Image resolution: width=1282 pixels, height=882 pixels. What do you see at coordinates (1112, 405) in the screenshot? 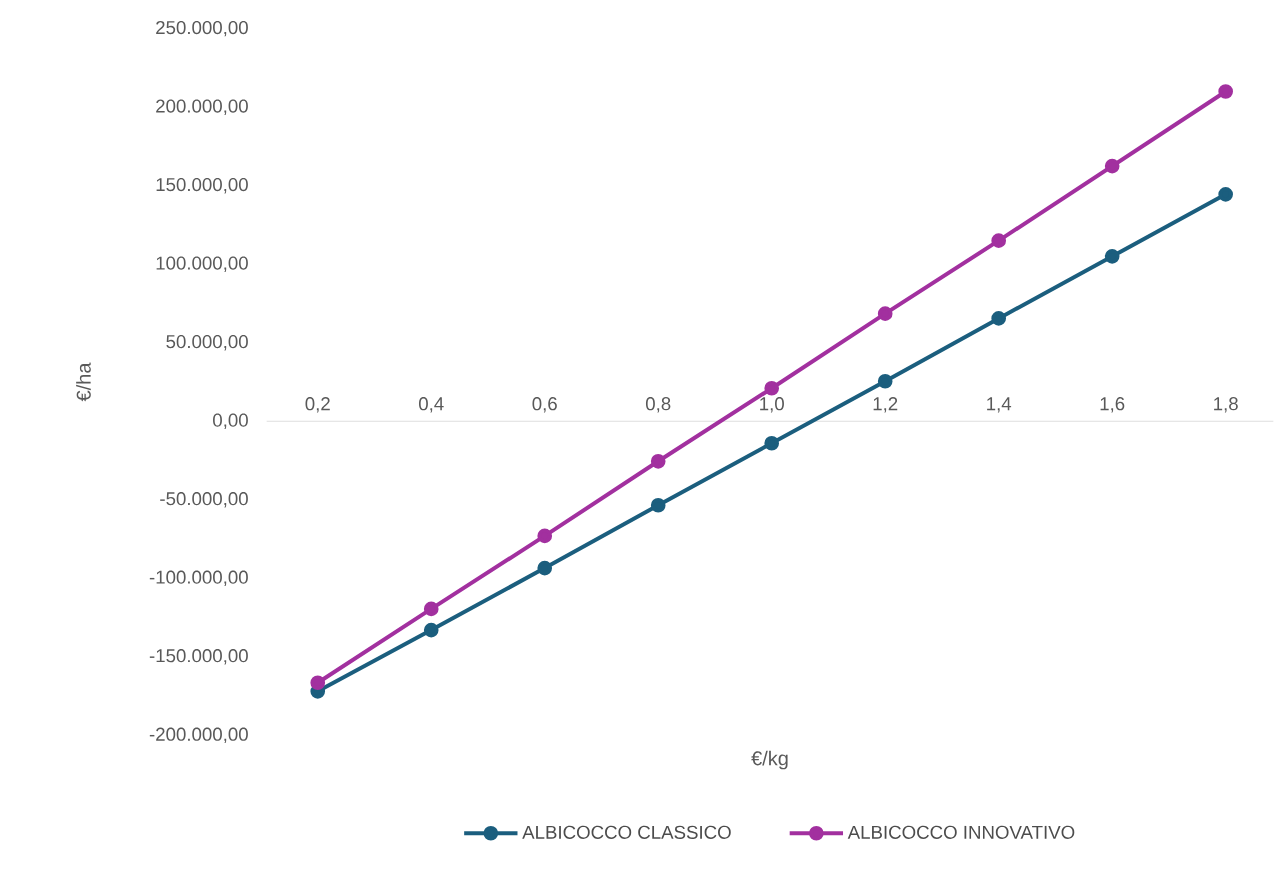
I see `x-tick-label: 1,6` at bounding box center [1112, 405].